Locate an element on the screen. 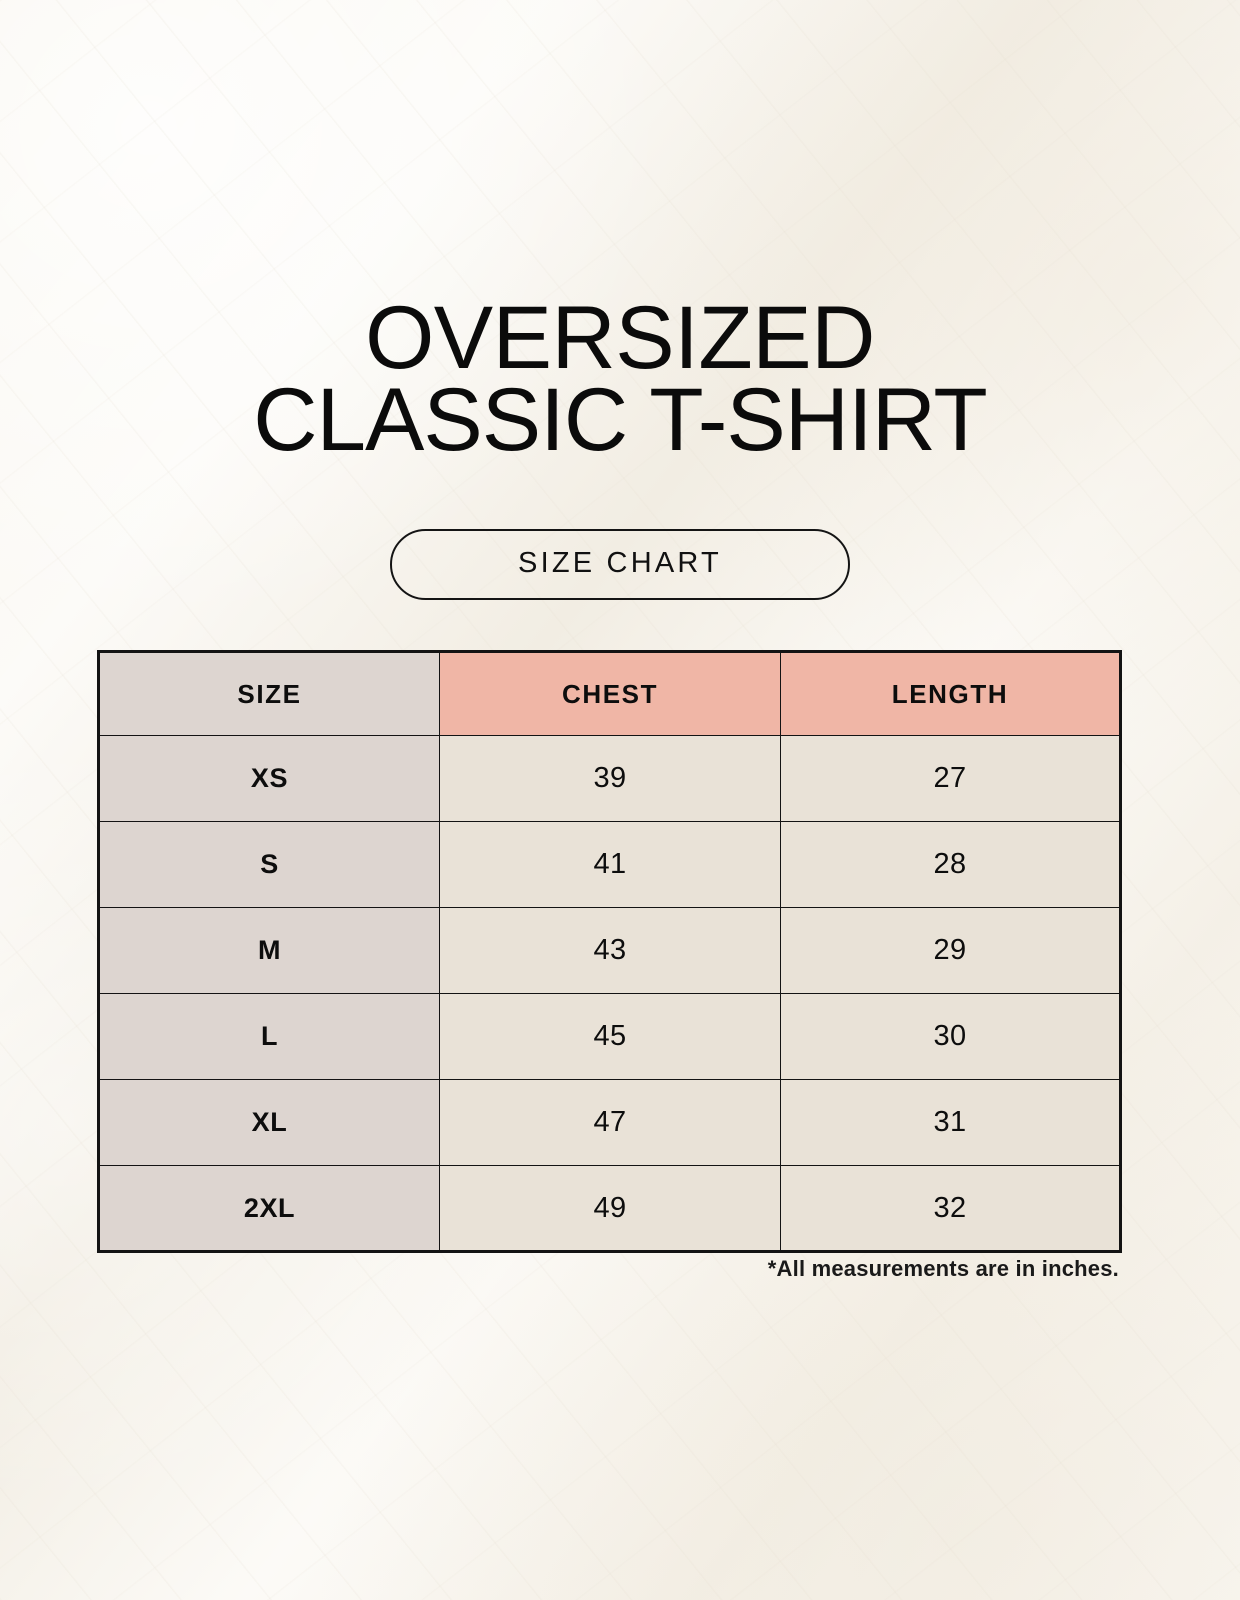 The height and width of the screenshot is (1600, 1240). cell-size: M is located at coordinates (269, 950).